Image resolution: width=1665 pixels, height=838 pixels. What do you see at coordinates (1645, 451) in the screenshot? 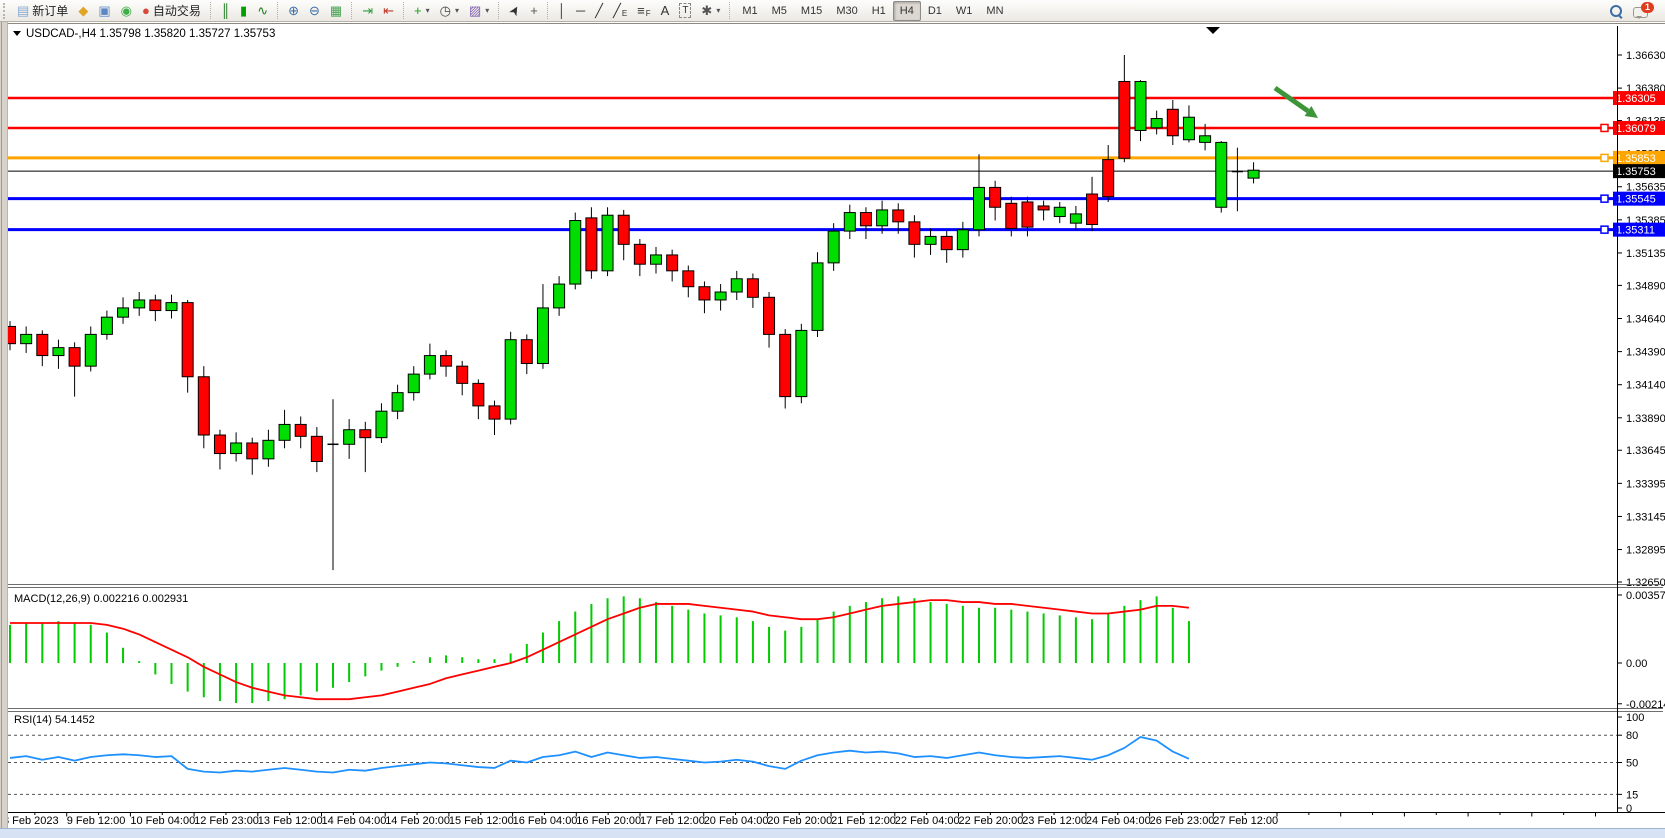
I see `price-tick-label: 1.33645` at bounding box center [1645, 451].